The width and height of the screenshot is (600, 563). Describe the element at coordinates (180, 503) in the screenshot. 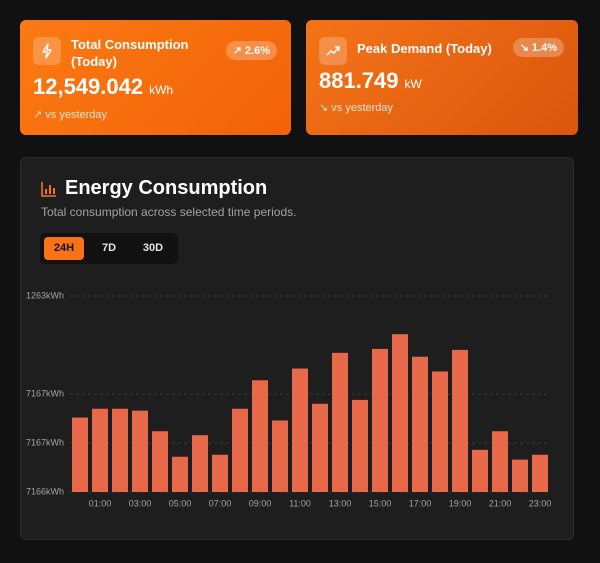

I see `x-tick-label: 05:00` at that location.